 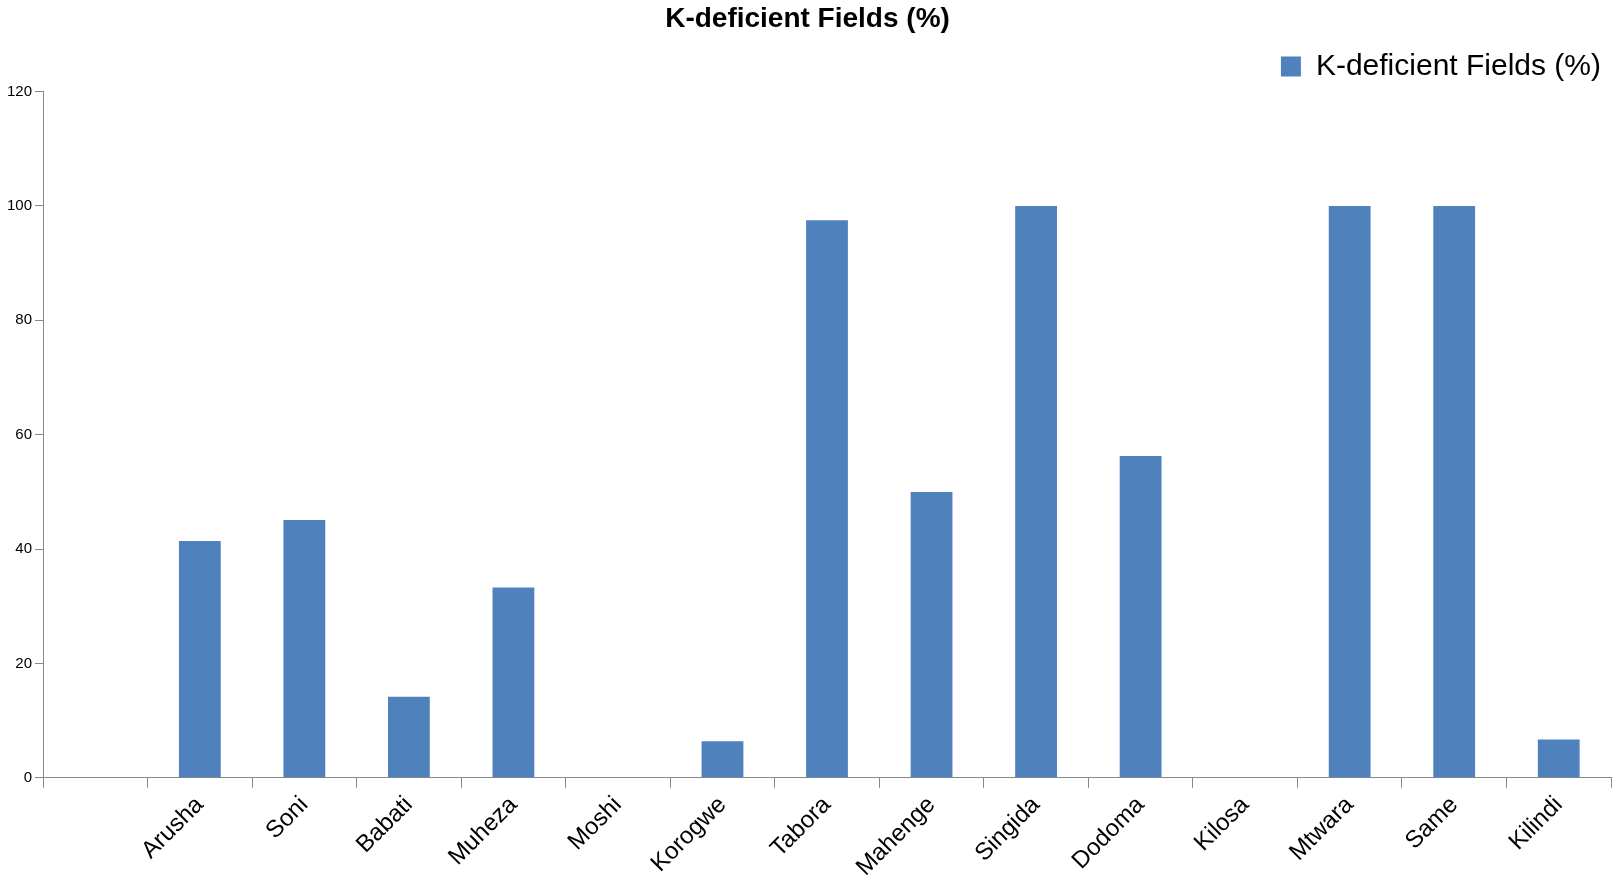 I want to click on y-tick-label: 100, so click(x=20, y=205).